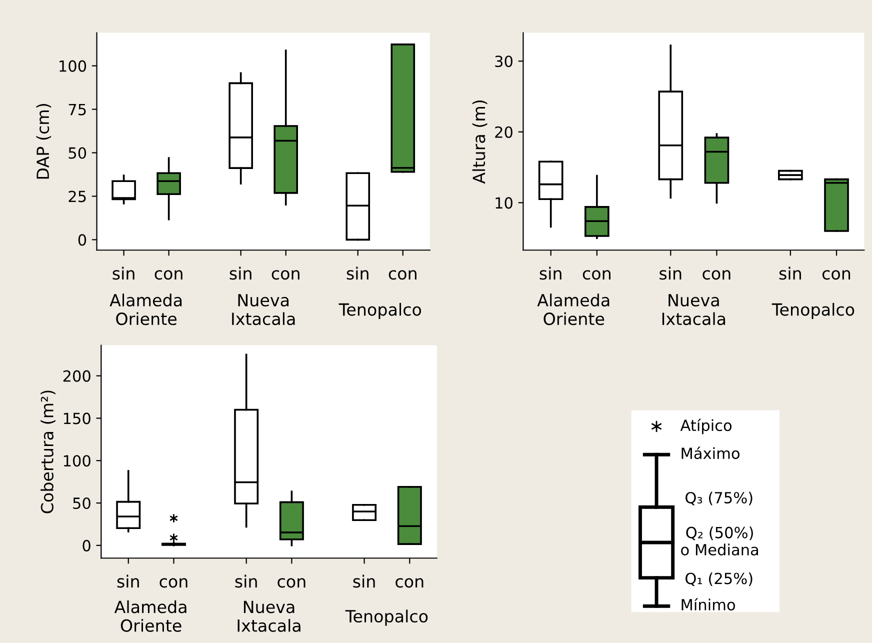  What do you see at coordinates (708, 604) in the screenshot?
I see `text: Mínimo` at bounding box center [708, 604].